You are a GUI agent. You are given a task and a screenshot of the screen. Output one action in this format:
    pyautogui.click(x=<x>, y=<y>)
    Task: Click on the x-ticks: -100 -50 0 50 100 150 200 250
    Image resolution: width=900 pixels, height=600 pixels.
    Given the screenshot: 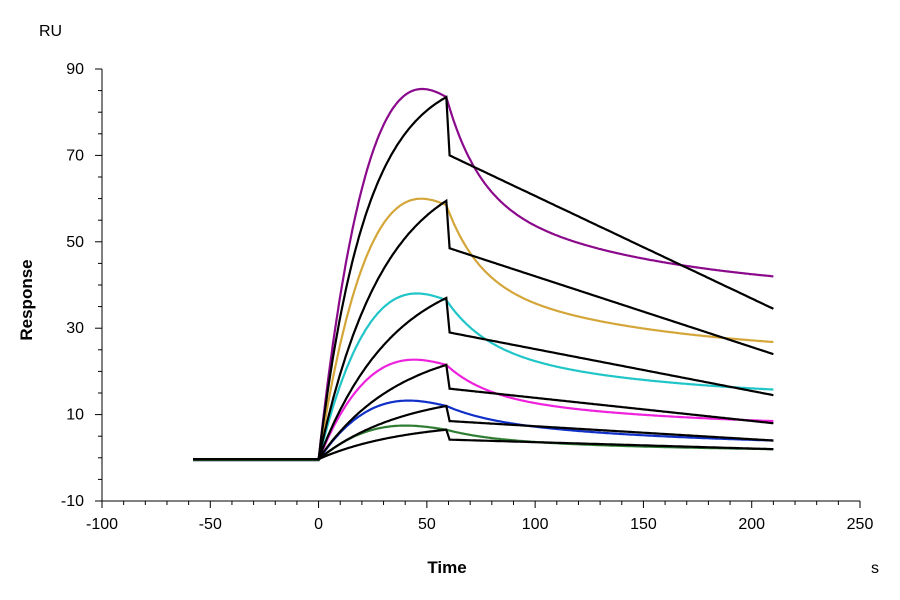 What is the action you would take?
    pyautogui.click(x=479, y=517)
    